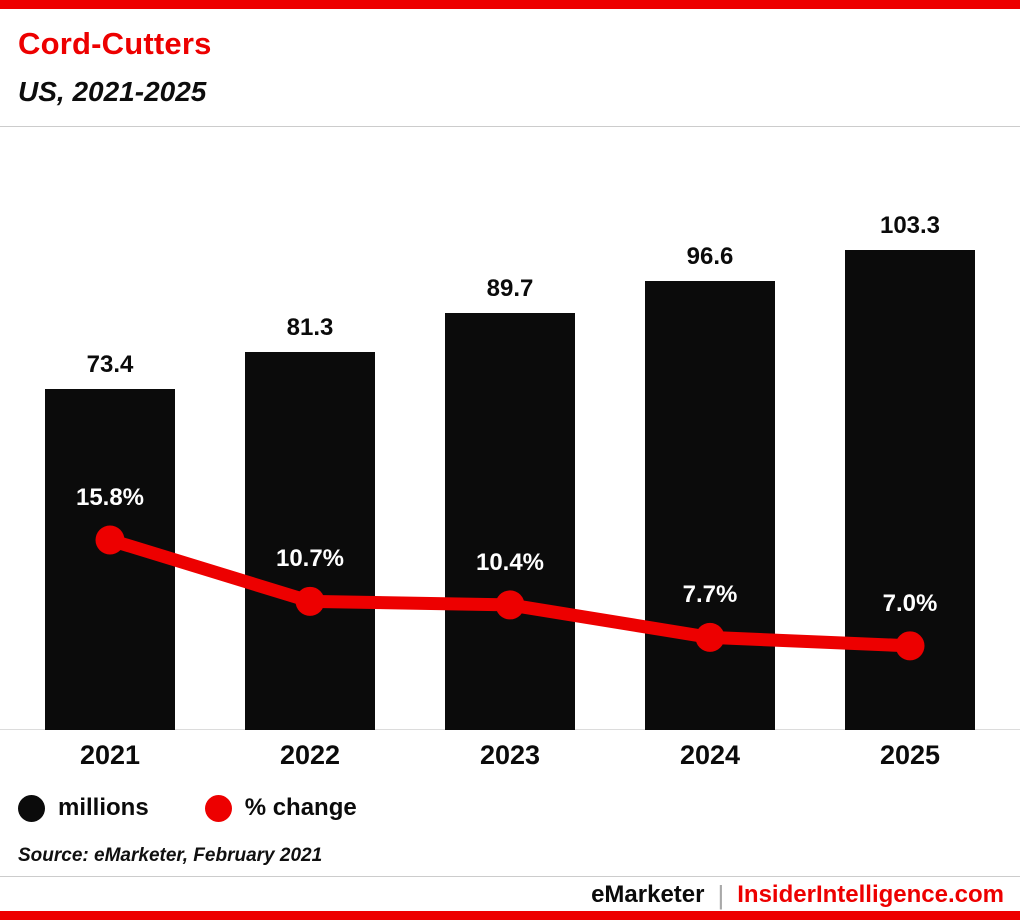  I want to click on bar-value-label-2021: 73.4, so click(110, 364).